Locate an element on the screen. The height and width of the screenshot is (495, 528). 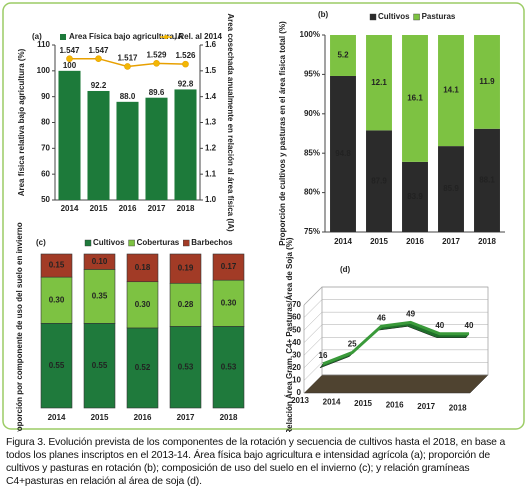
y-tick-label: 90% is located at coordinates (312, 113).